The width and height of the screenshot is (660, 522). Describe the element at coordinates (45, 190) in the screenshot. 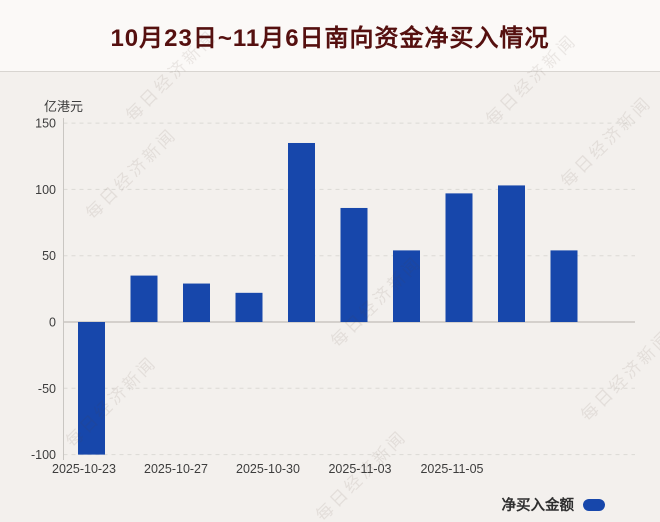

I see `y-axis-tick-label: 100` at that location.